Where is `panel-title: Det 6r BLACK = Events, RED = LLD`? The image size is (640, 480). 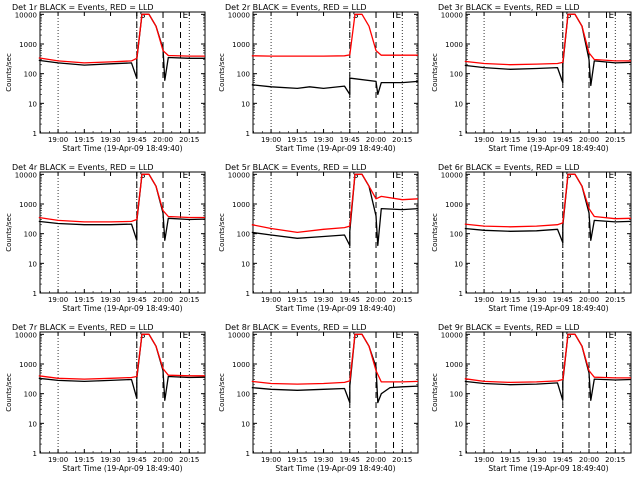 panel-title: Det 6r BLACK = Events, RED = LLD is located at coordinates (509, 167).